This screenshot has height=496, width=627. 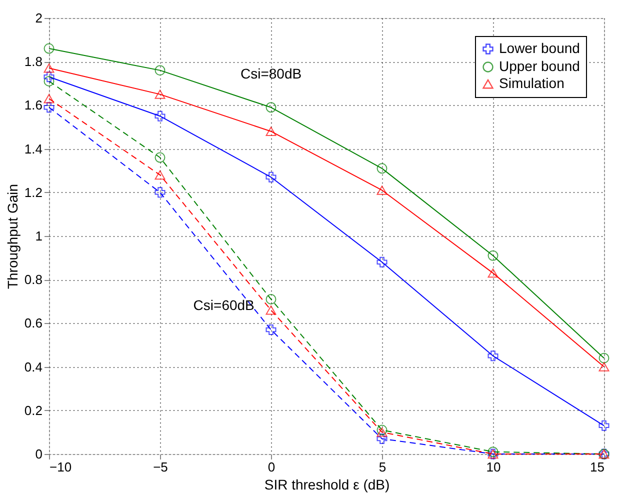 What do you see at coordinates (38, 236) in the screenshot?
I see `y-tick-label: 1` at bounding box center [38, 236].